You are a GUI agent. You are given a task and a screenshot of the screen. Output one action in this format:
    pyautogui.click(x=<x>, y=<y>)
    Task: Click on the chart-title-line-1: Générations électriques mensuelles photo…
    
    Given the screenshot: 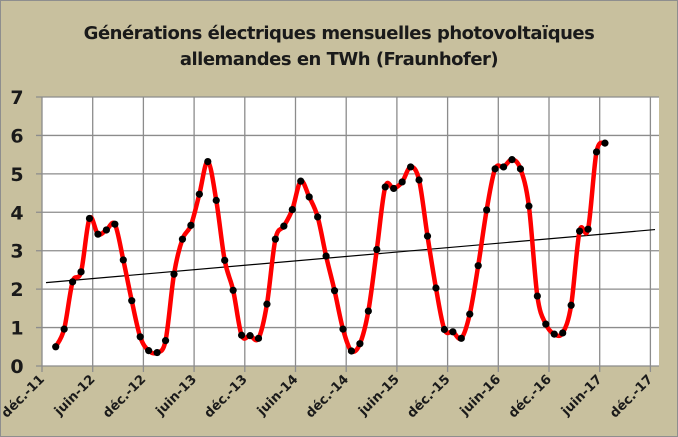 What is the action you would take?
    pyautogui.click(x=339, y=33)
    